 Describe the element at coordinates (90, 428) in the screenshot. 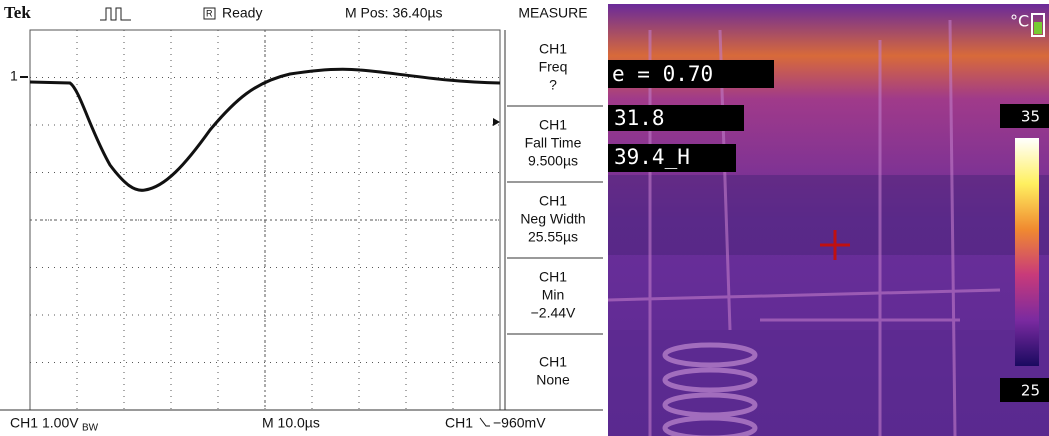

I see `footer-bw: BW` at that location.